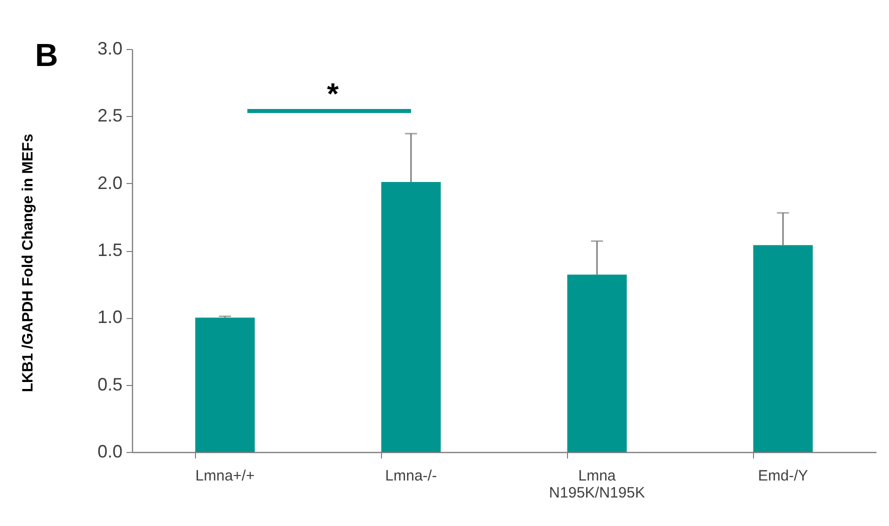 The image size is (889, 526). Describe the element at coordinates (28, 263) in the screenshot. I see `y-axis-title: LKB1 /GAPDH Fold Change in MEFs` at that location.